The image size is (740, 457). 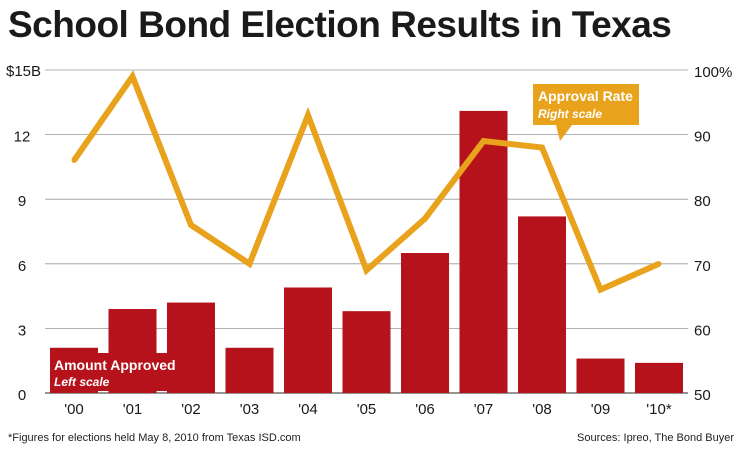 What do you see at coordinates (22, 330) in the screenshot?
I see `left-tick-label: 3` at bounding box center [22, 330].